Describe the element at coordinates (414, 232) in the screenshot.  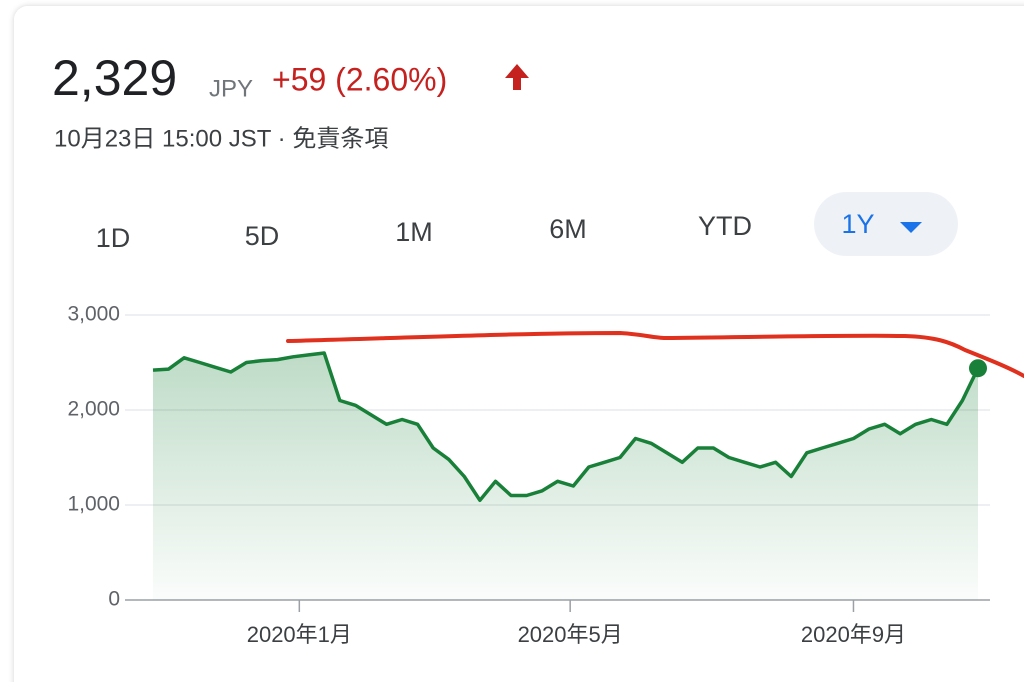
I see `range-tab: 1M` at that location.